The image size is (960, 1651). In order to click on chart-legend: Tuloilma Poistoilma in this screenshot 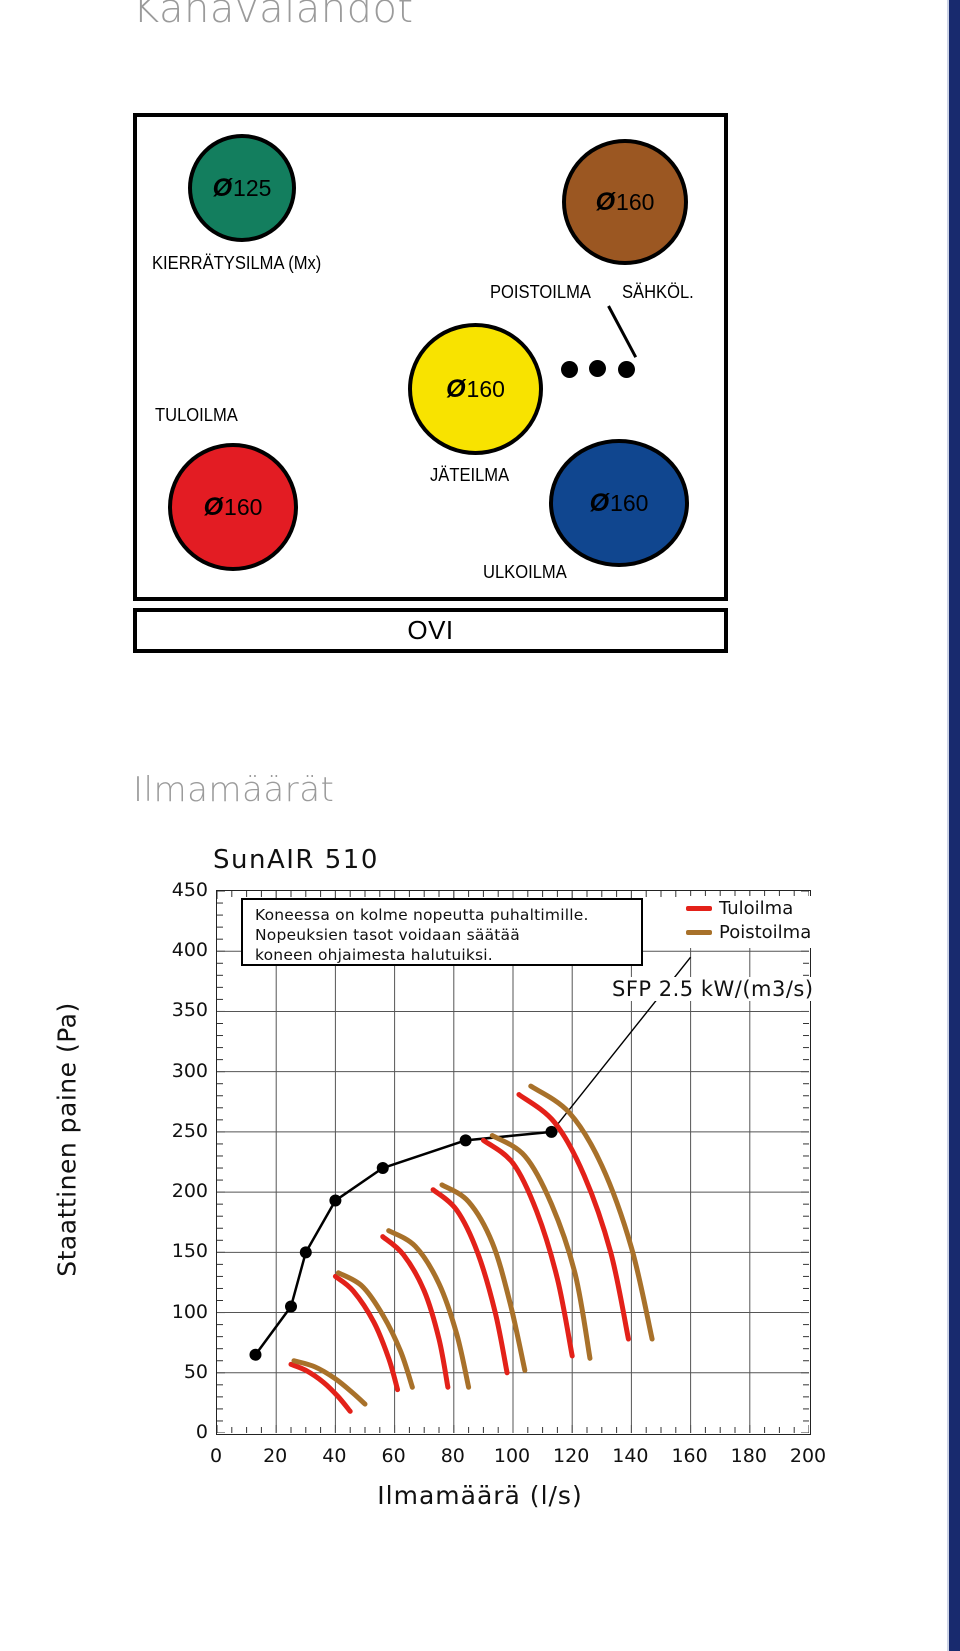, I will do `click(751, 922)`.